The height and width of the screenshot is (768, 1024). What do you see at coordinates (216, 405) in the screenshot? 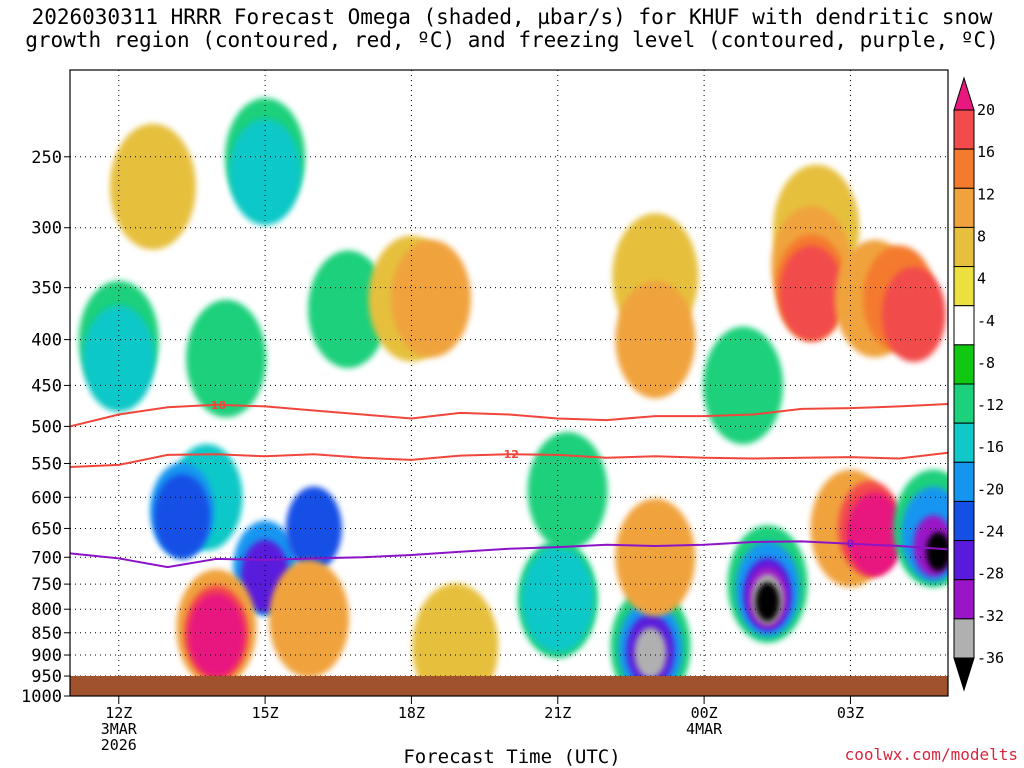
I see `contour-label--18: -18` at bounding box center [216, 405].